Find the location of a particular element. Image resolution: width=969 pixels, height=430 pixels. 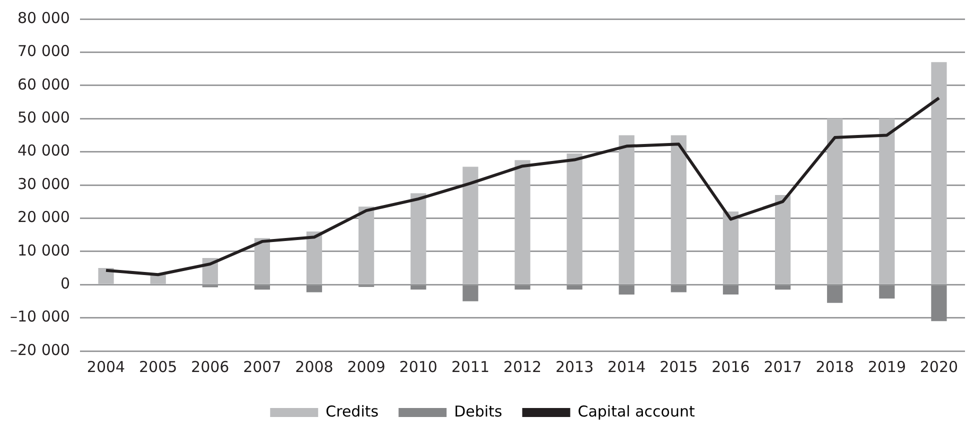

y-tick-label: –20 000 is located at coordinates (40, 349).